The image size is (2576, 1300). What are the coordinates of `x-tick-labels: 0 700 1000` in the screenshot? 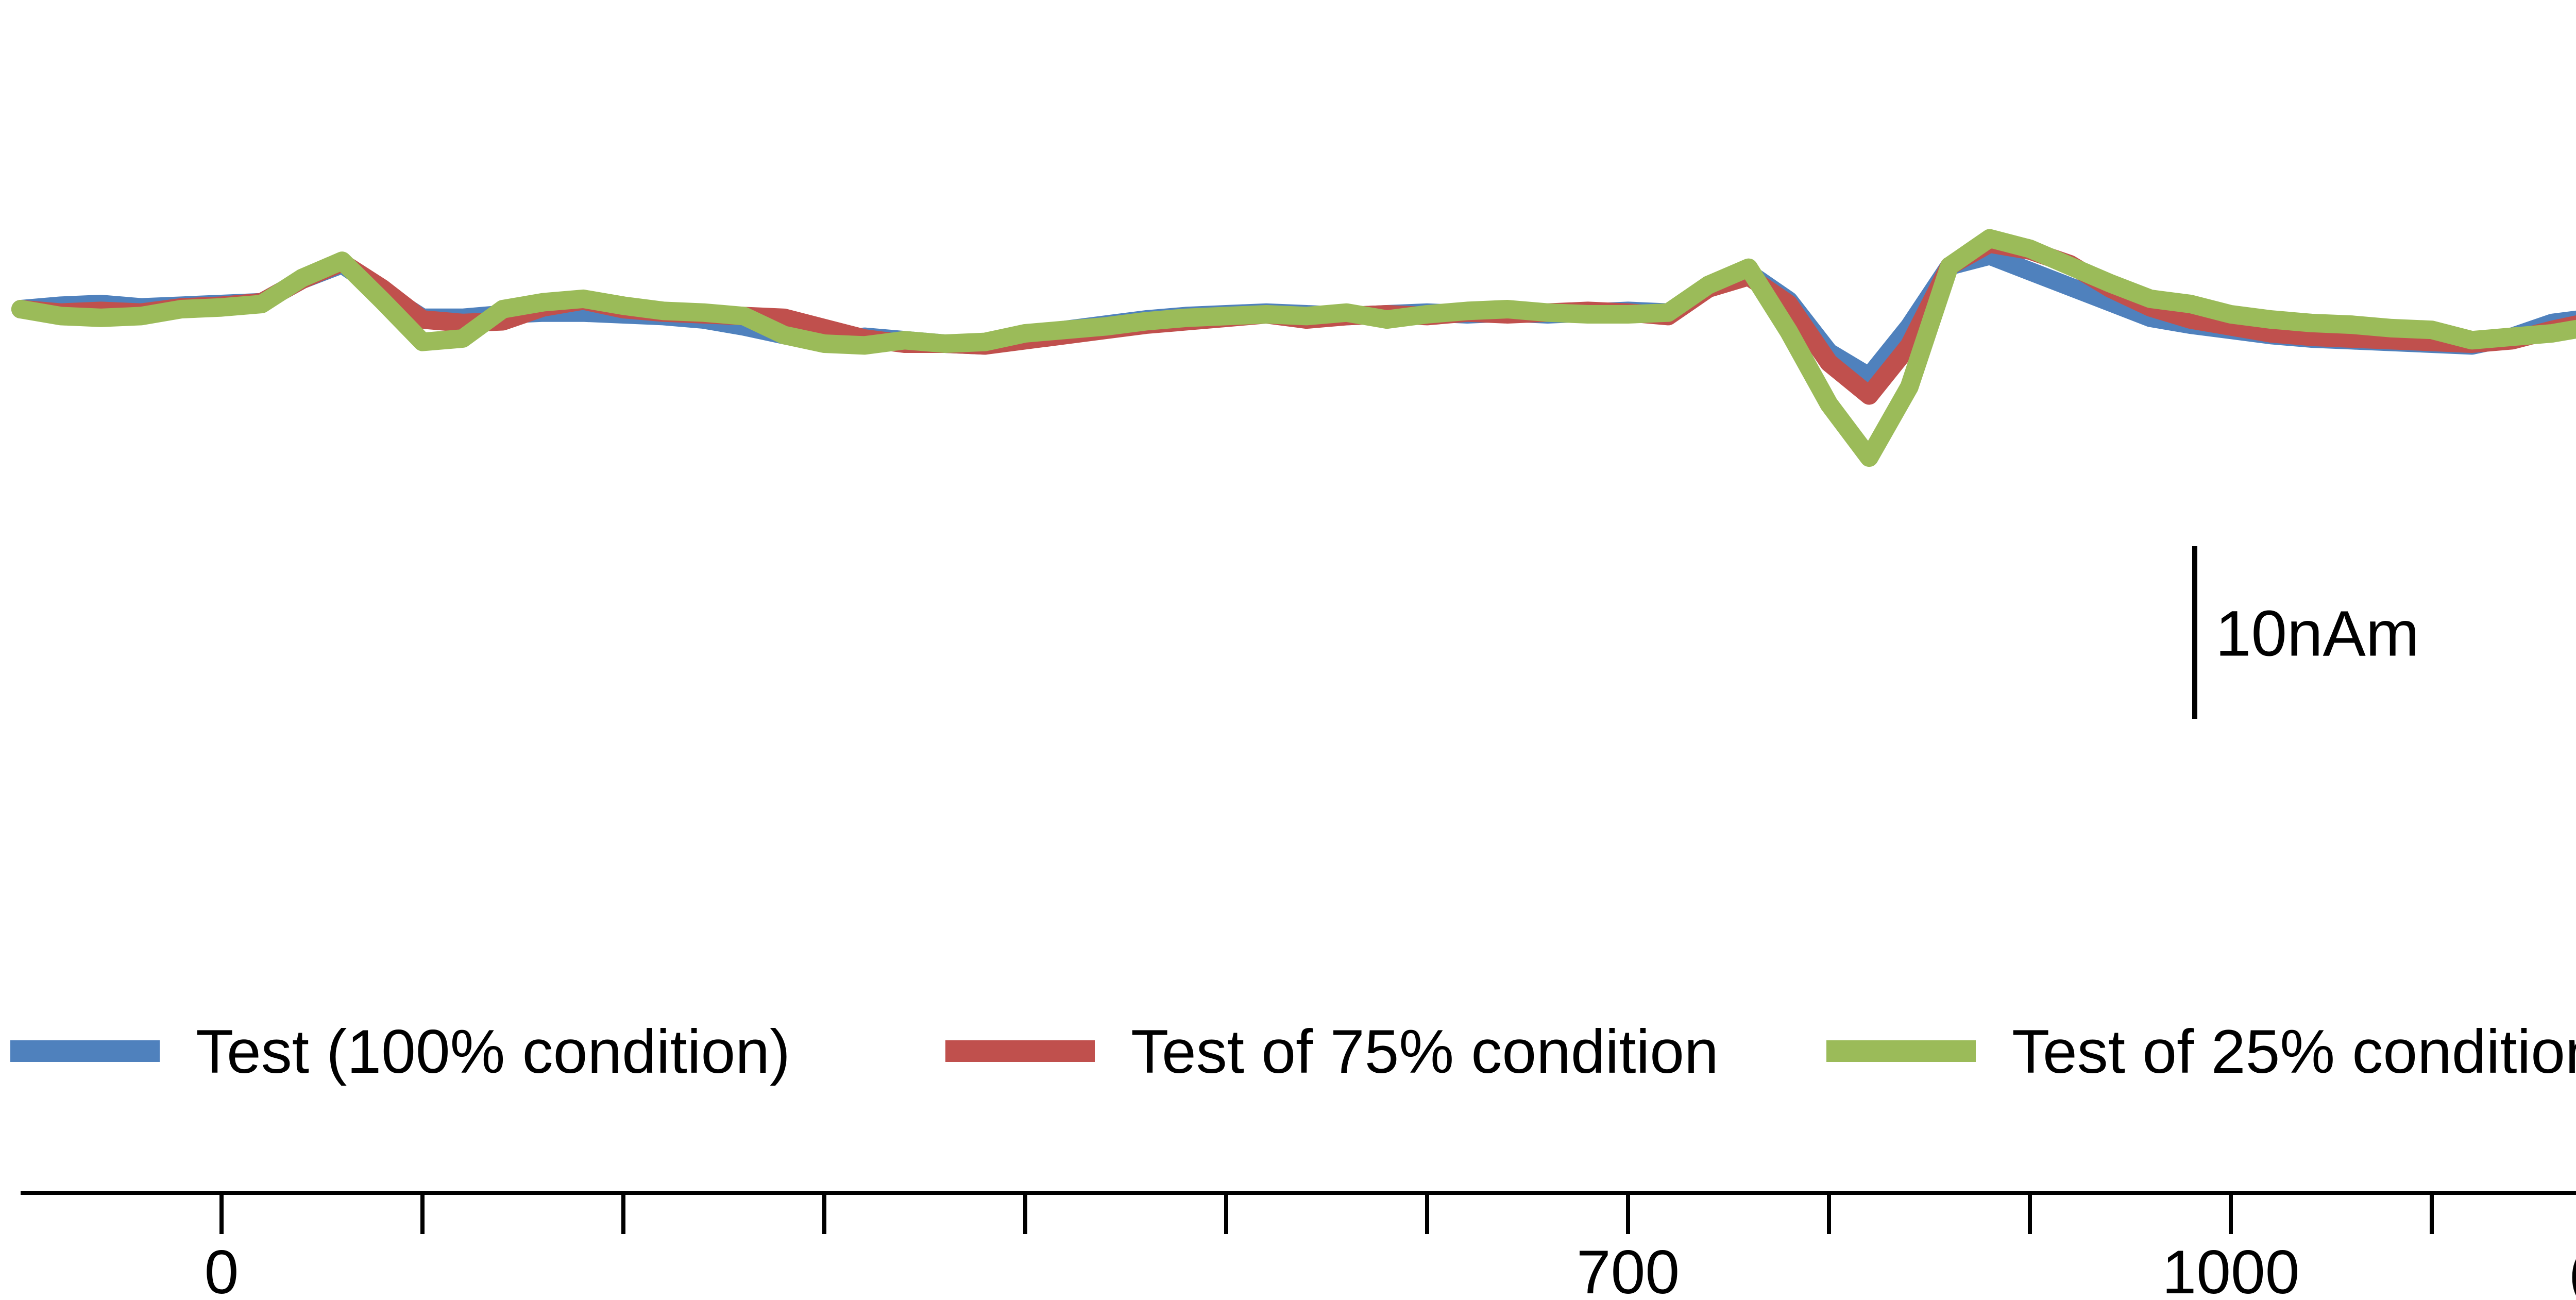 It's located at (1252, 1269).